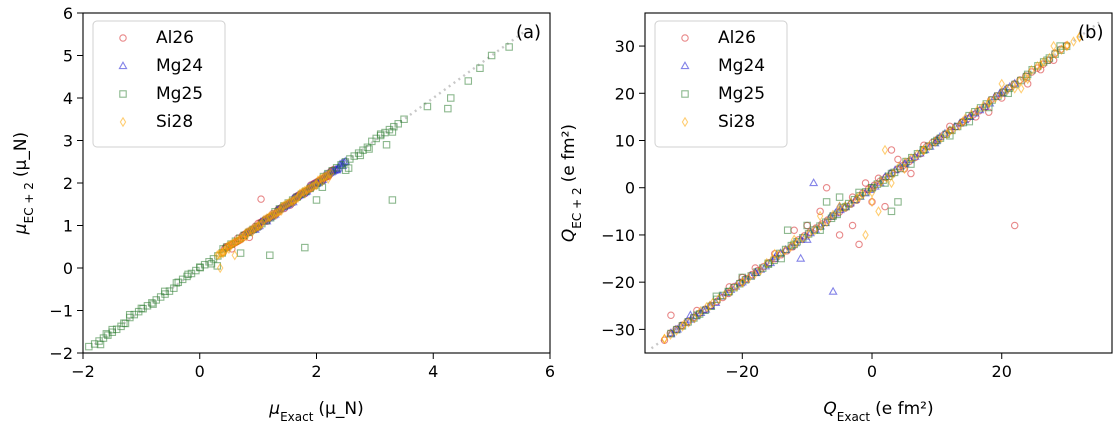 The height and width of the screenshot is (423, 1113). I want to click on y-axis-label-group: QEC + 2(e fm²), so click(571, 183).